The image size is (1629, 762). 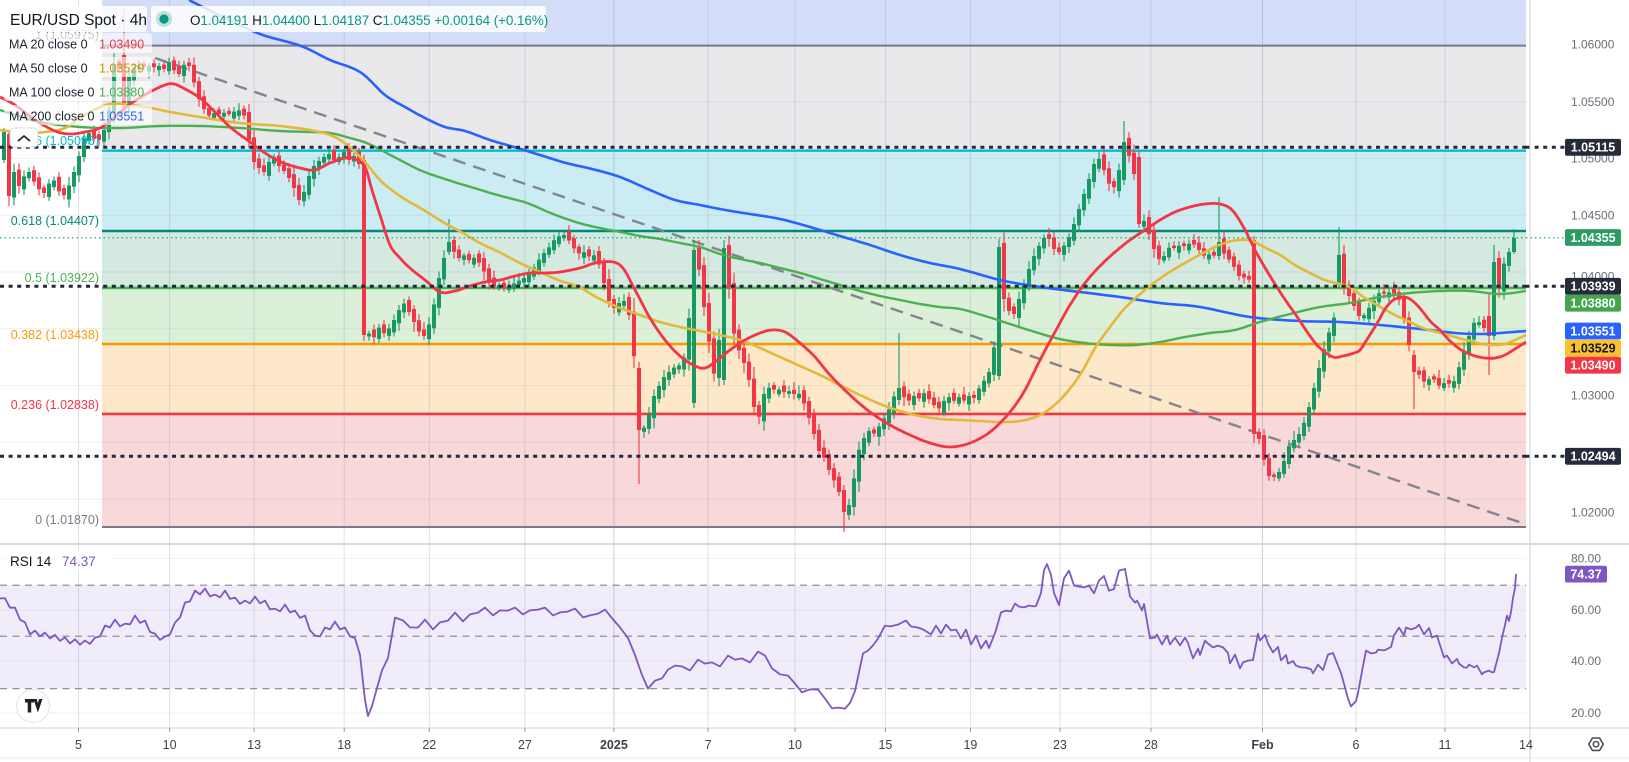 I want to click on svg-text: 22, so click(x=429, y=745).